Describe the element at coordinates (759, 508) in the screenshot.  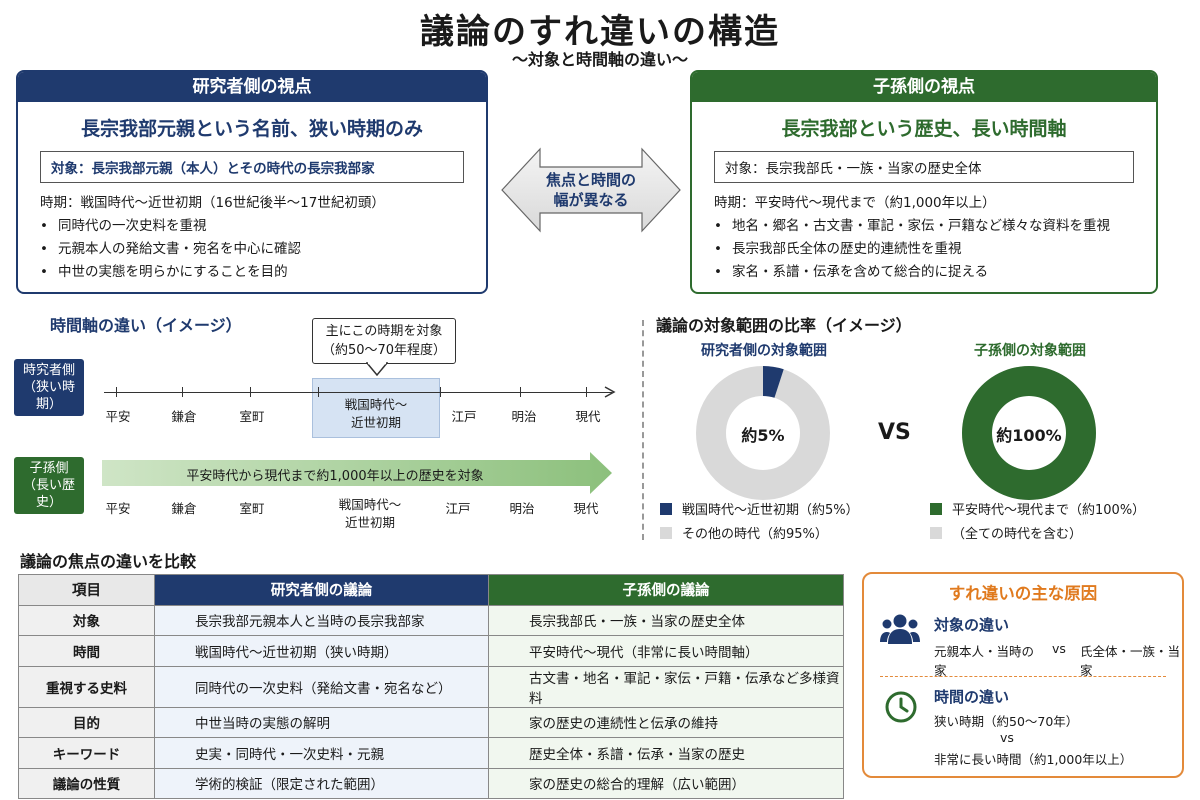
I see `legend-item: 戦国時代〜近世初期（約5%）` at that location.